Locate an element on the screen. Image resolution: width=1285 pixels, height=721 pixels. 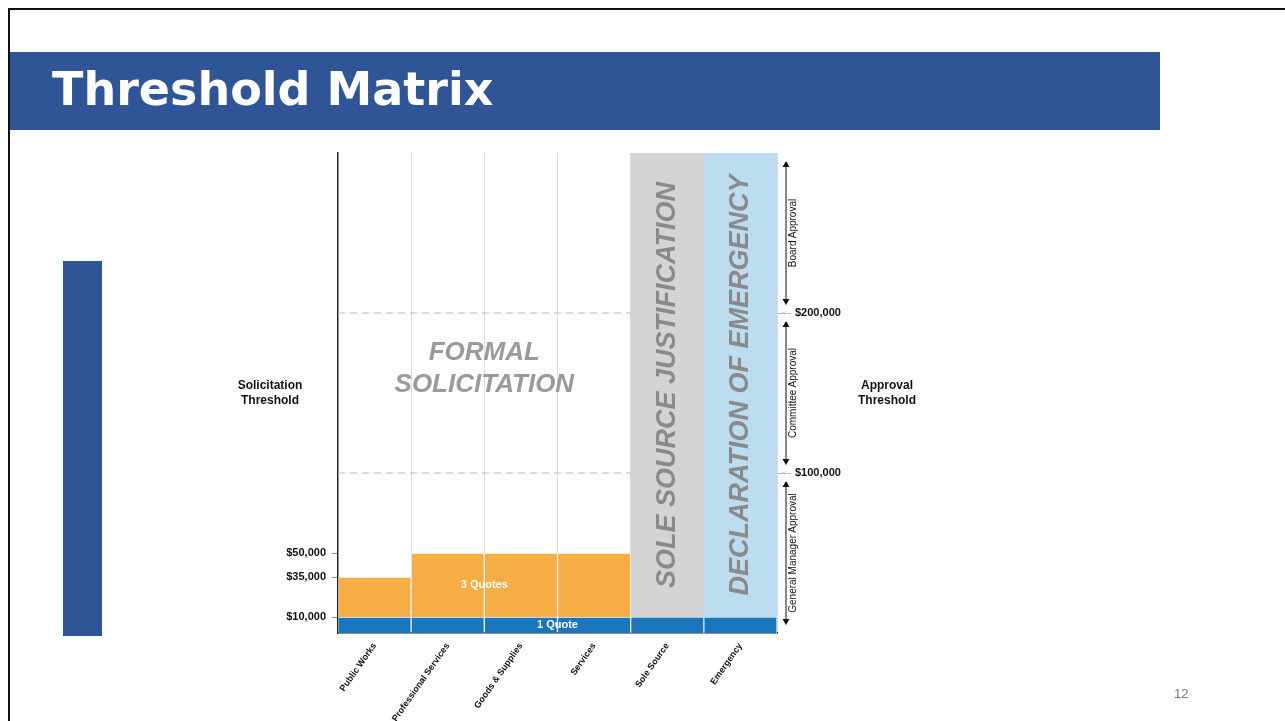
text: General Manager Approval is located at coordinates (792, 553).